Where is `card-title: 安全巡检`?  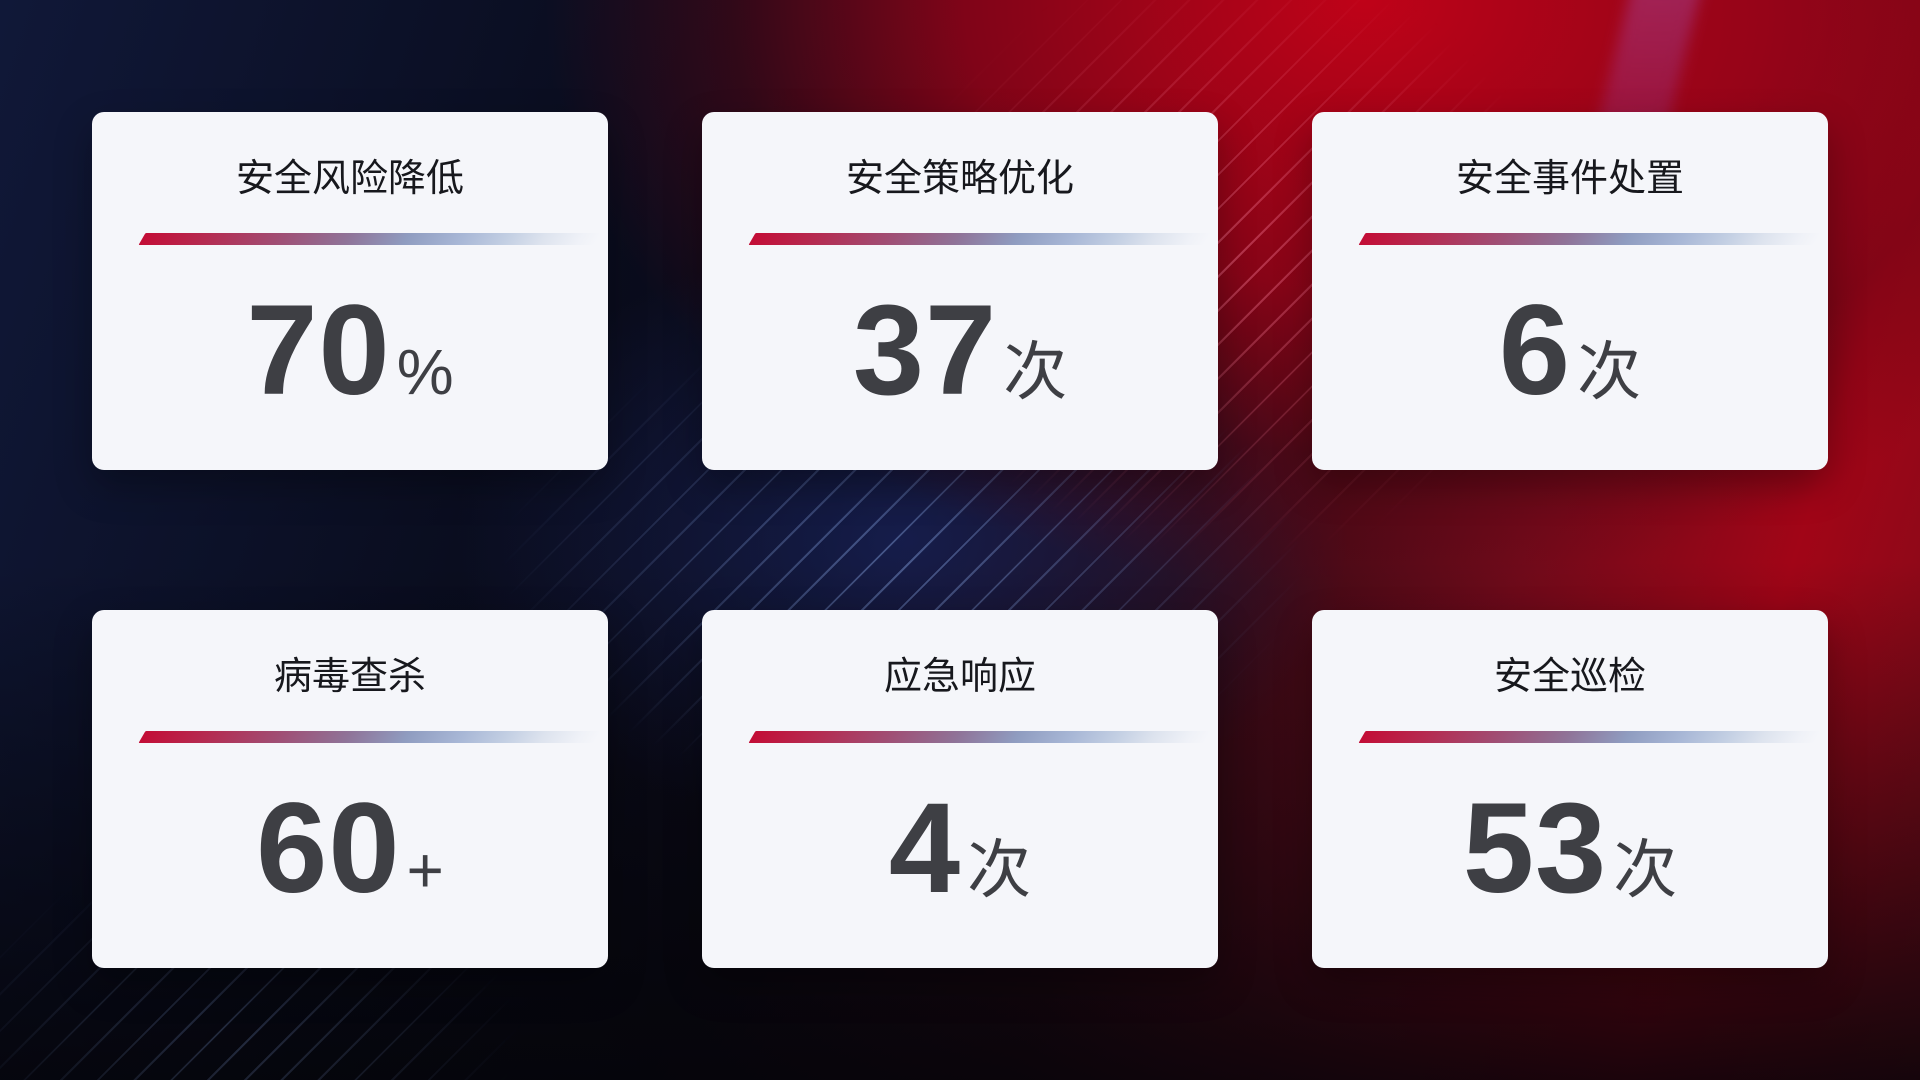 card-title: 安全巡检 is located at coordinates (1569, 677).